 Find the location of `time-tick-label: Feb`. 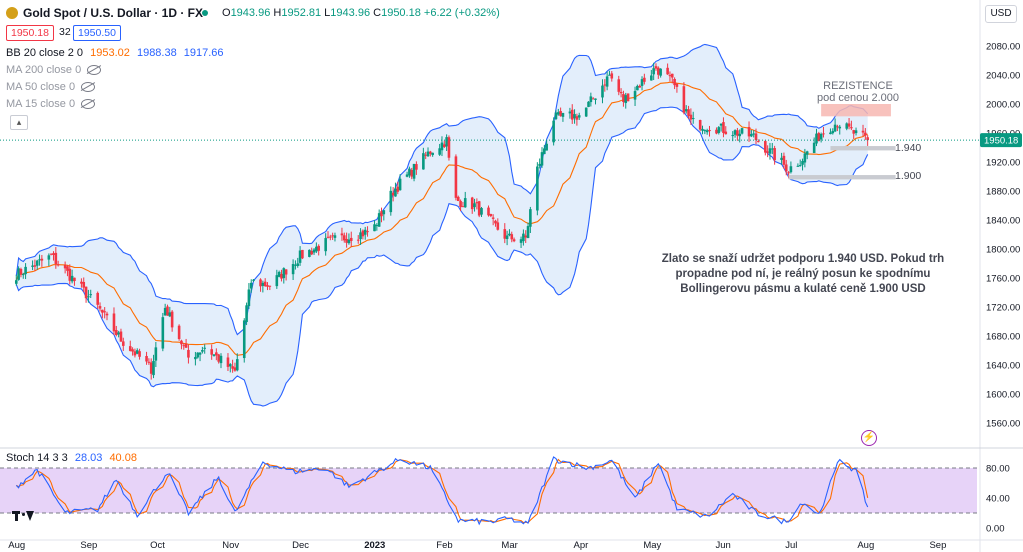

time-tick-label: Feb is located at coordinates (444, 545).